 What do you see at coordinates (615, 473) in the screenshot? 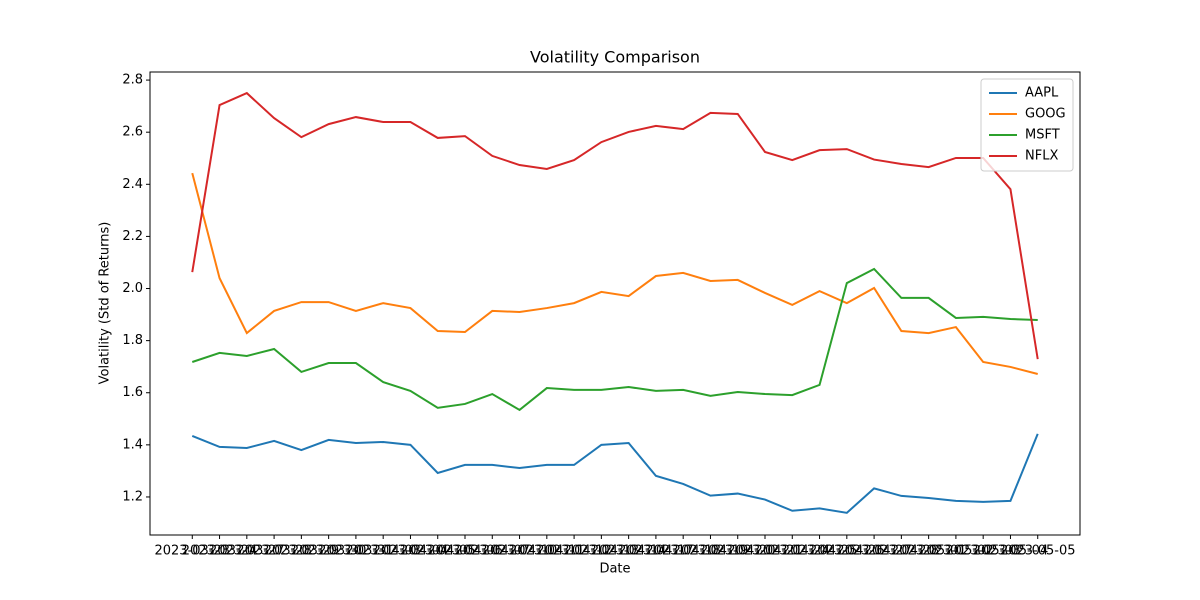
I see `line-series` at bounding box center [615, 473].